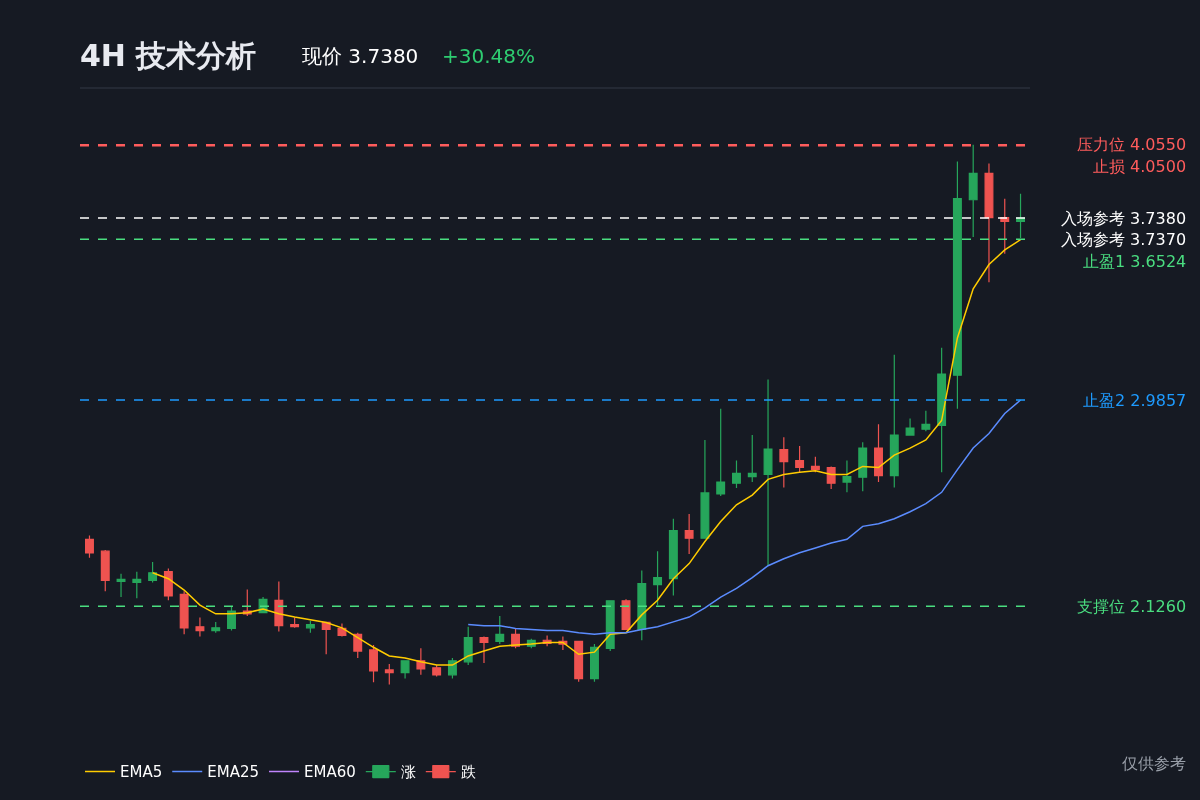  What do you see at coordinates (1135, 261) in the screenshot?
I see `ref-line-label: 止盈1 3.6524` at bounding box center [1135, 261].